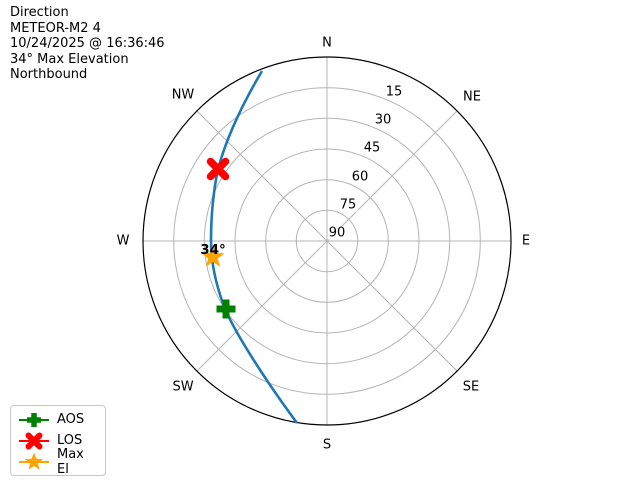  I want to click on aos-marker, so click(226, 309).